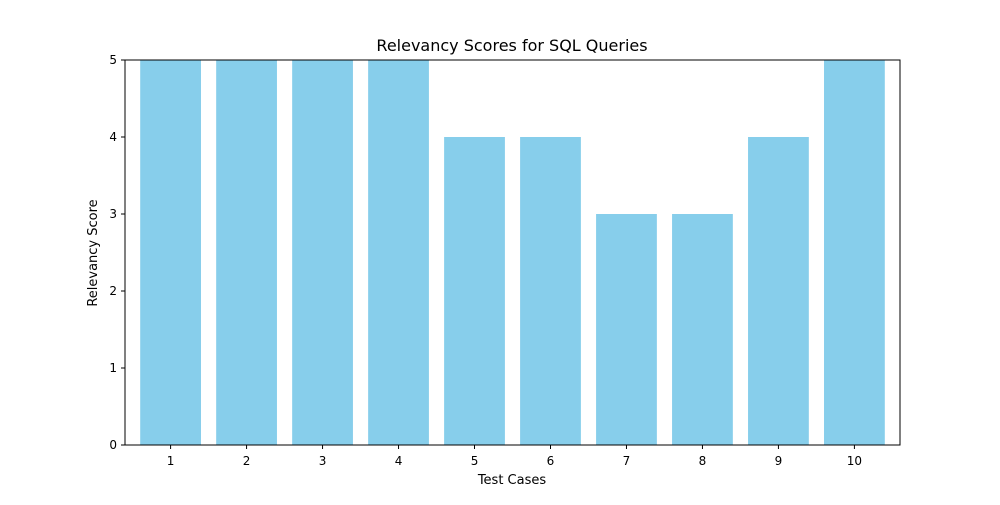  Describe the element at coordinates (703, 461) in the screenshot. I see `x-tick-label: 8` at that location.